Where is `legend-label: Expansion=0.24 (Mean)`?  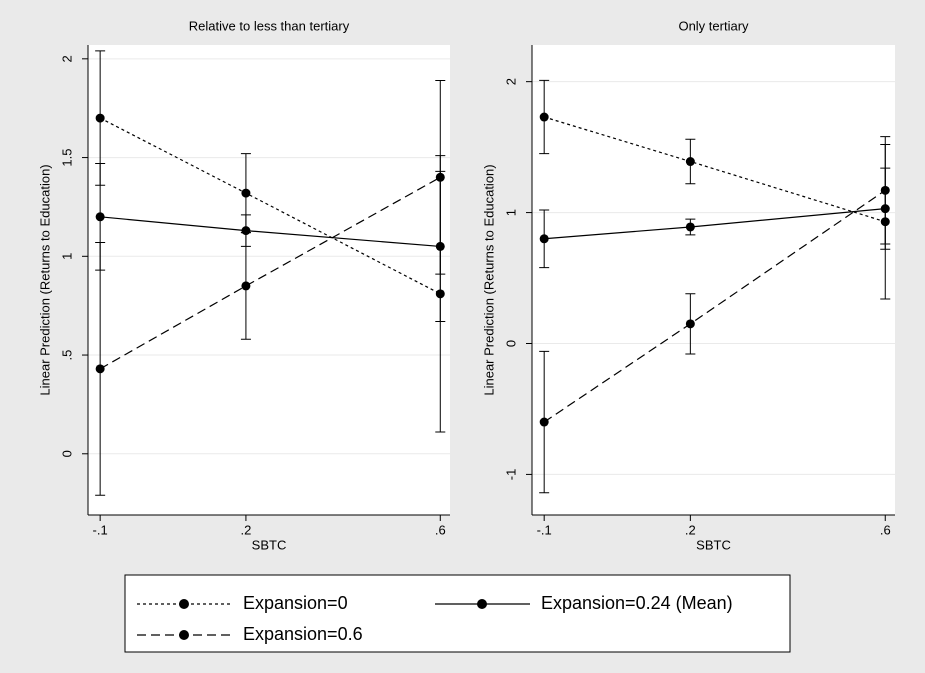 legend-label: Expansion=0.24 (Mean) is located at coordinates (637, 603).